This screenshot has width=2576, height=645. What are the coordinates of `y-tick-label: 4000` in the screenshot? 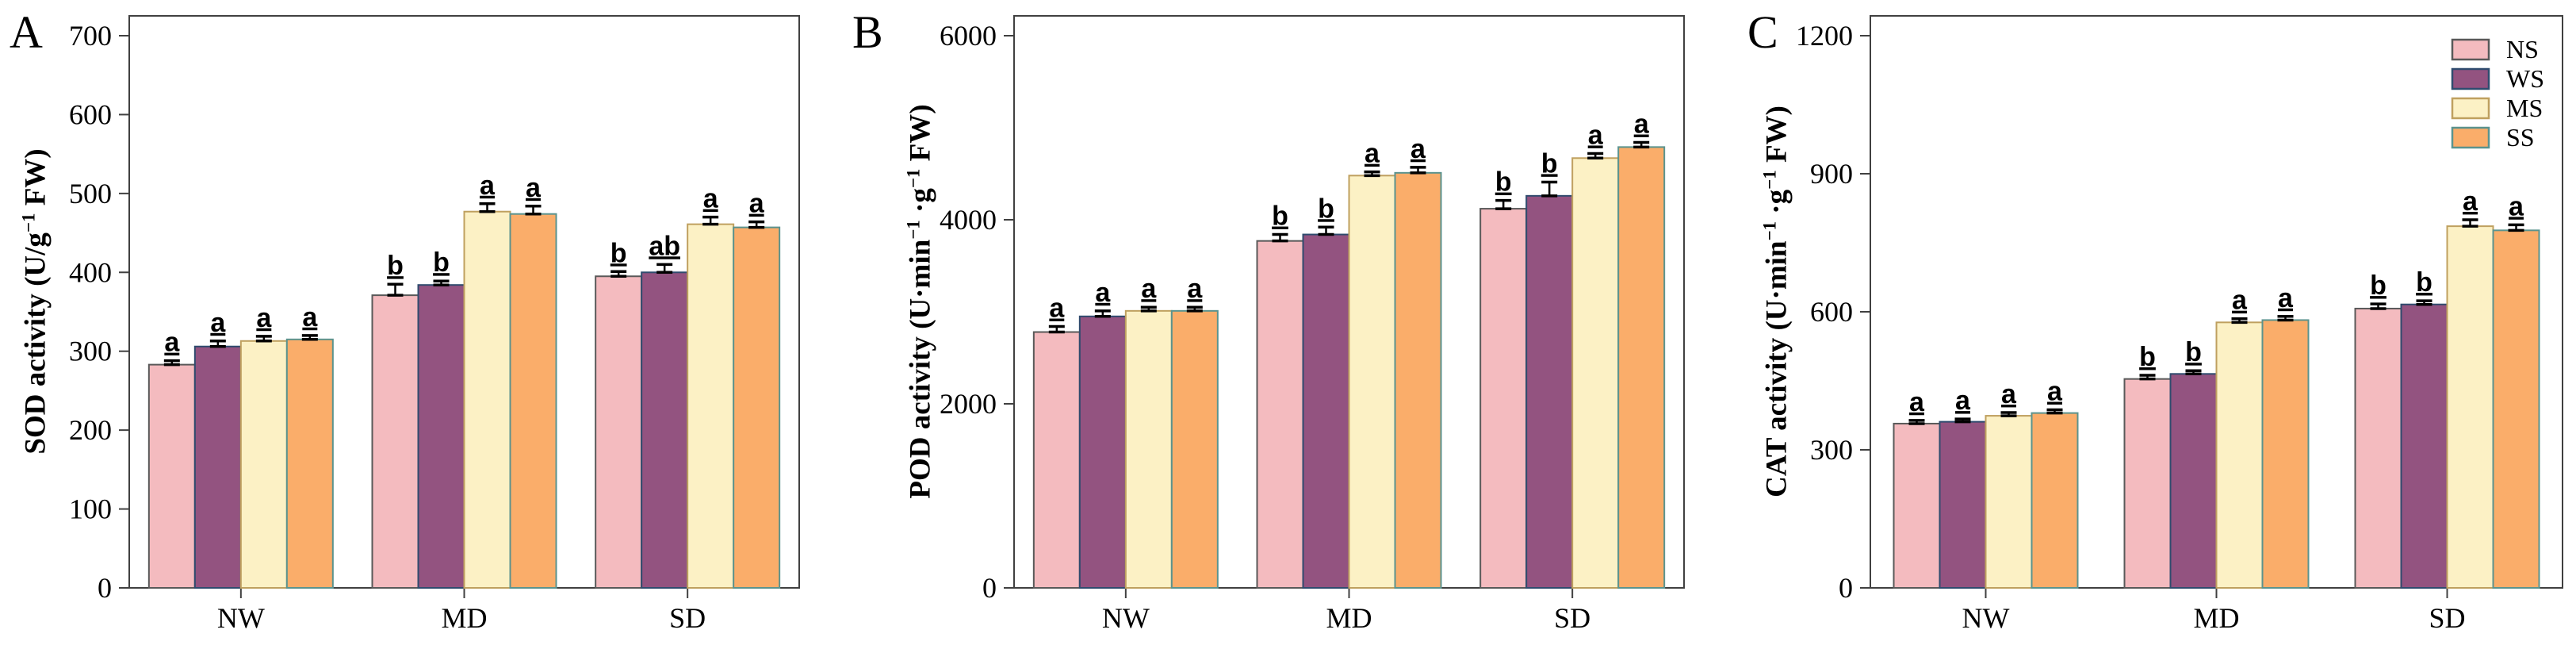 It's located at (968, 220).